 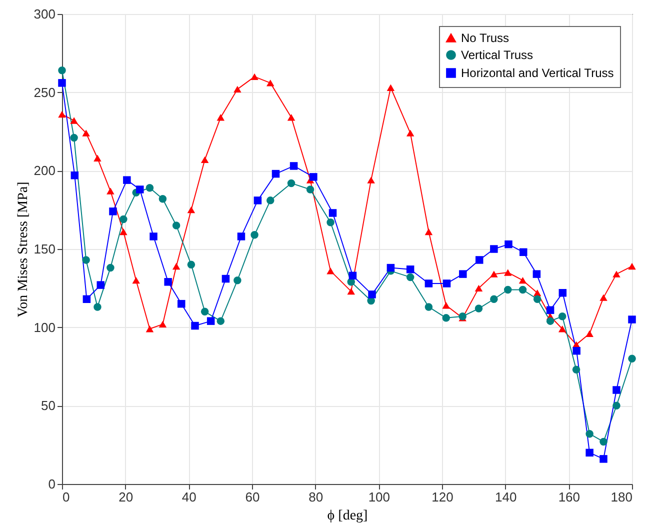 I want to click on y-tick-label: 100, so click(x=45, y=327).